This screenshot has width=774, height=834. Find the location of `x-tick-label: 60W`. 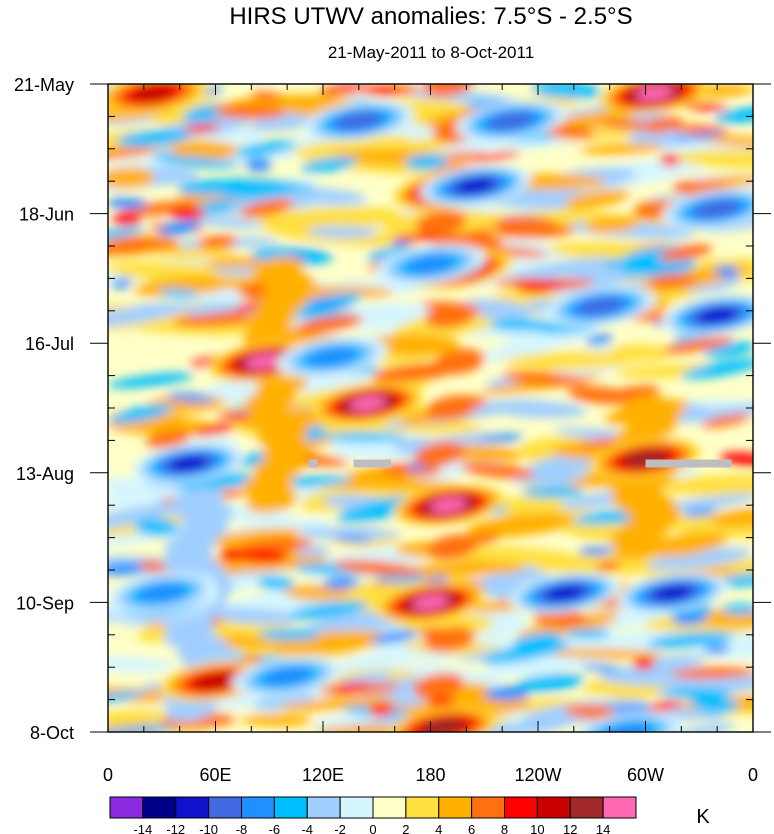

x-tick-label: 60W is located at coordinates (645, 775).